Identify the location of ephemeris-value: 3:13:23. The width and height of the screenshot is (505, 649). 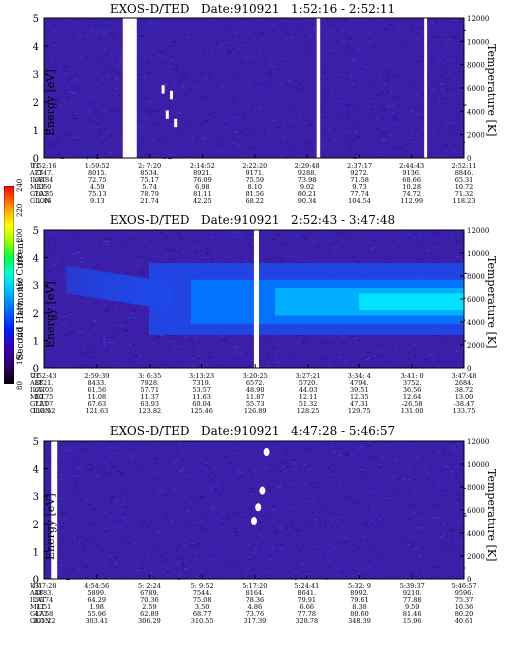
(202, 376).